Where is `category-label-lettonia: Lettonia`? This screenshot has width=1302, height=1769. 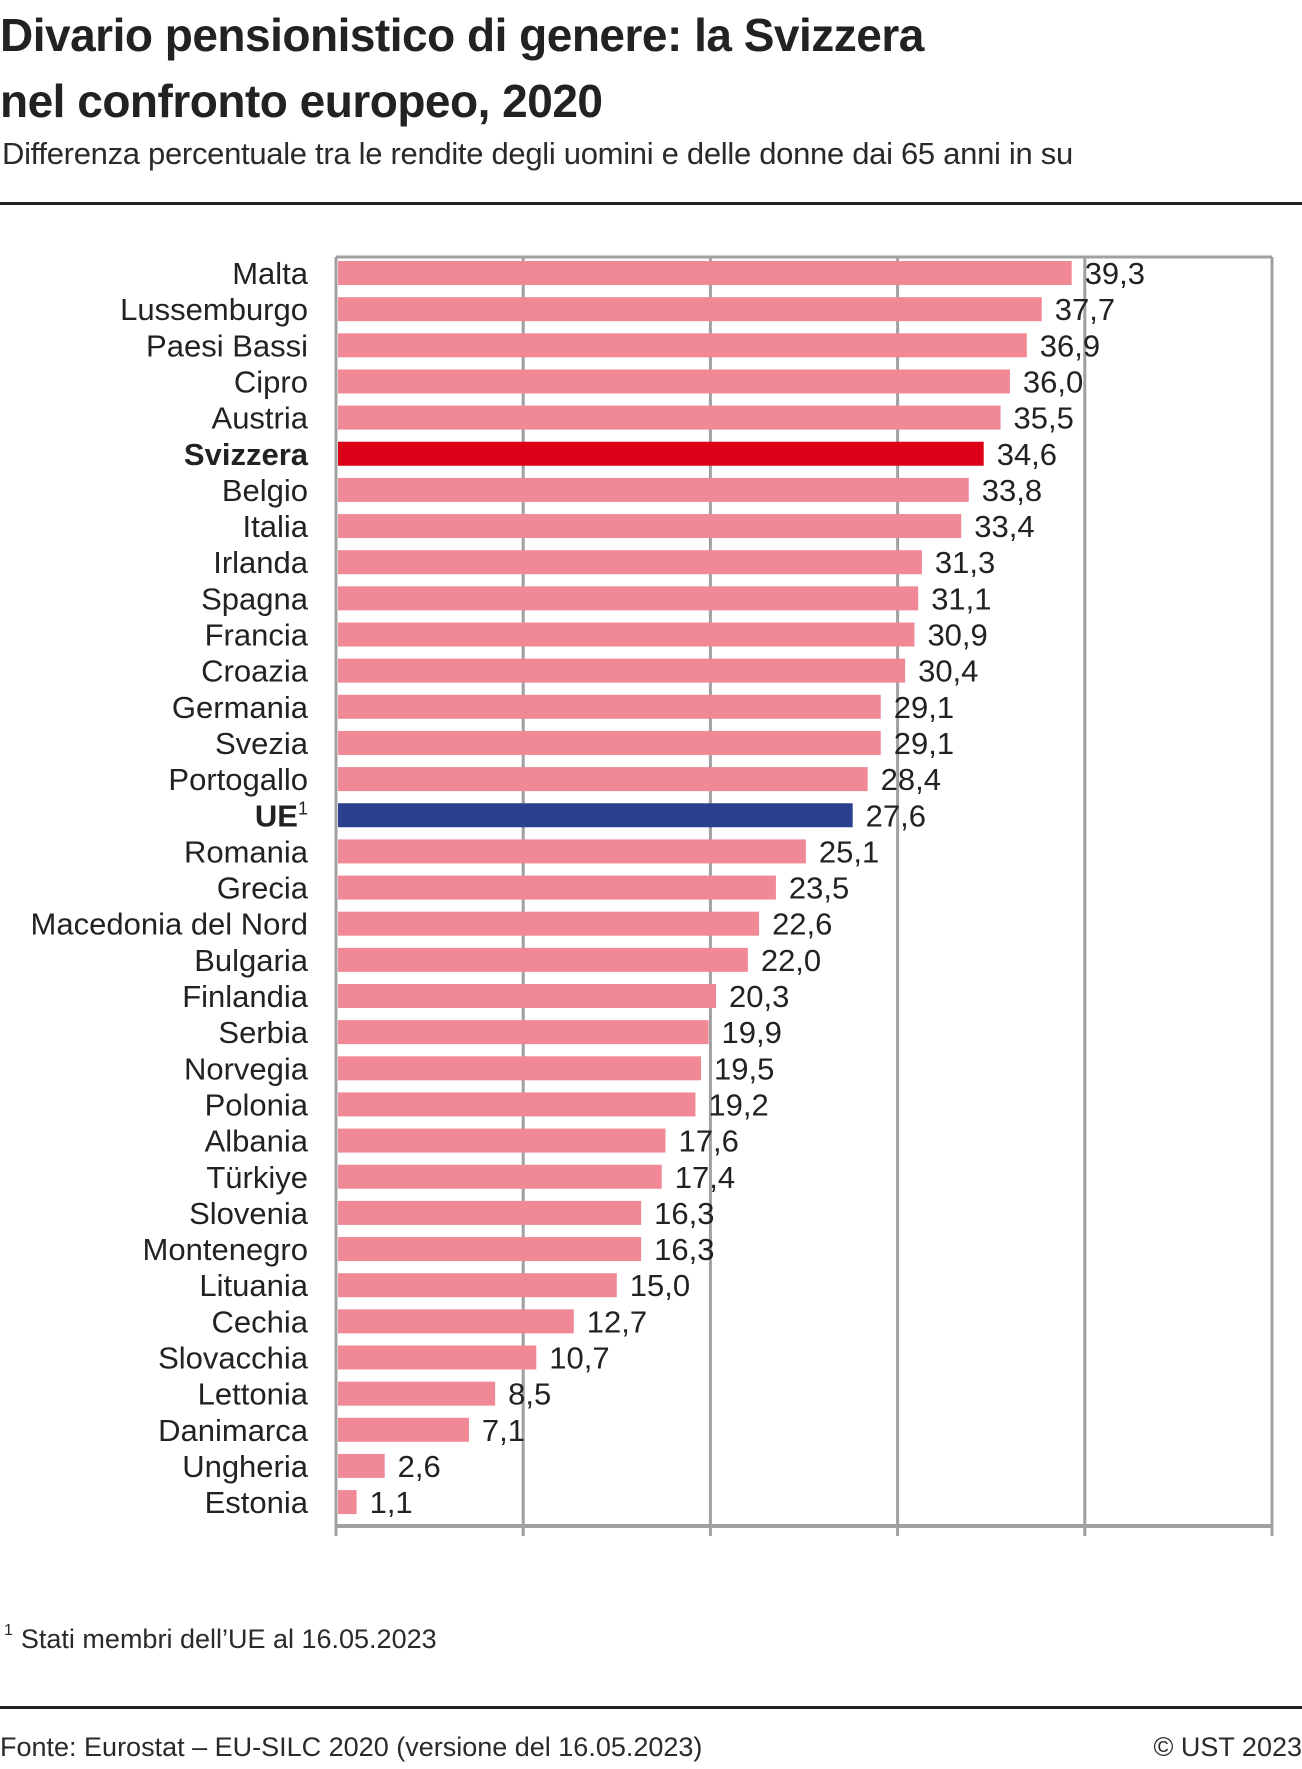
category-label-lettonia: Lettonia is located at coordinates (253, 1394).